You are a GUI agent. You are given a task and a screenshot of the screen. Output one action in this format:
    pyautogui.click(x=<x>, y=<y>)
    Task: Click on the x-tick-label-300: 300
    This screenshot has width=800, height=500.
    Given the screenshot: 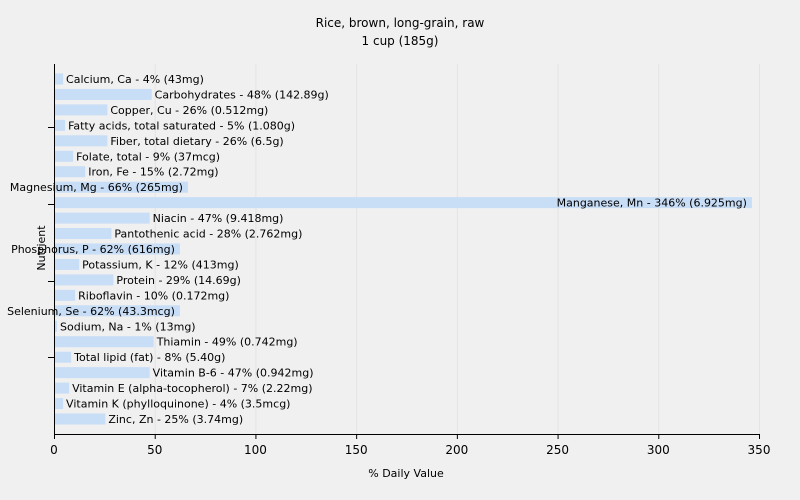 What is the action you would take?
    pyautogui.click(x=658, y=450)
    